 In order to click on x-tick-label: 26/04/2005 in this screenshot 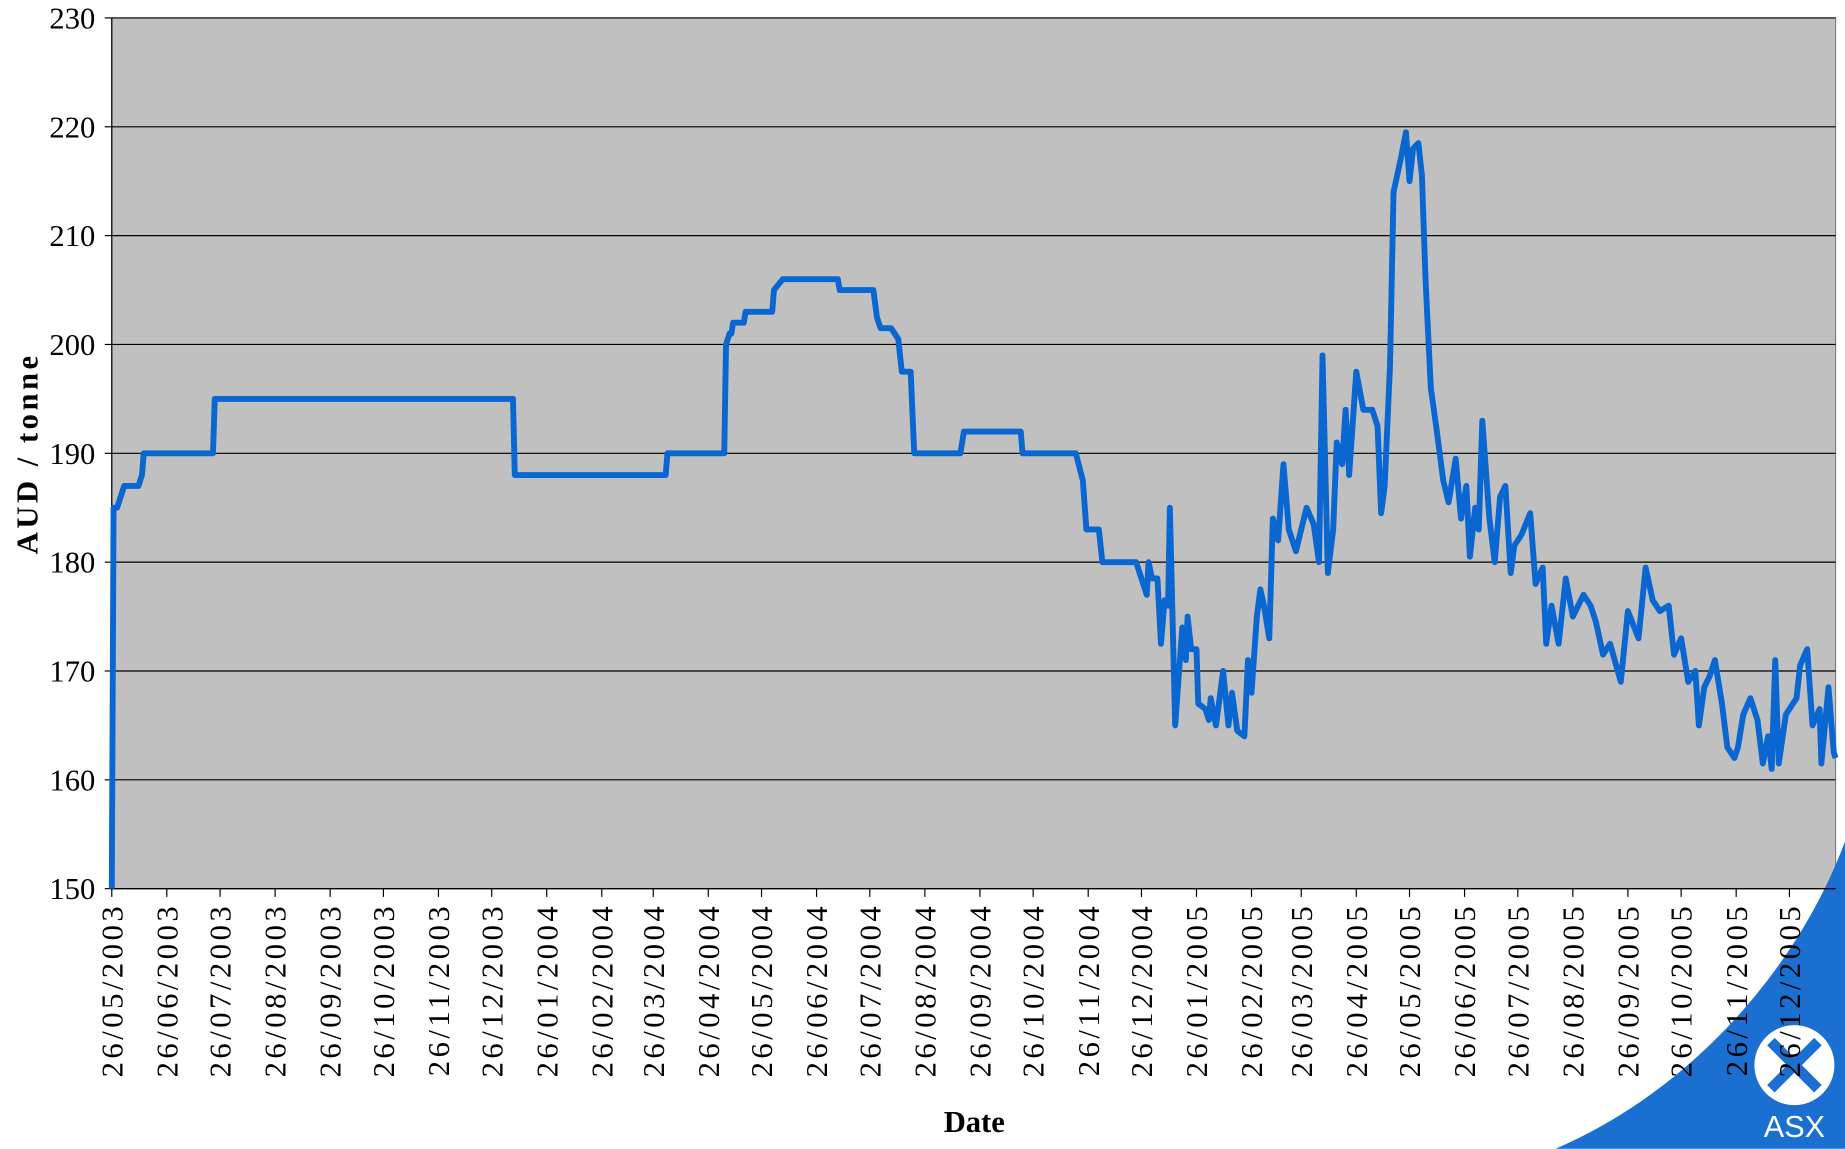, I will do `click(1357, 990)`.